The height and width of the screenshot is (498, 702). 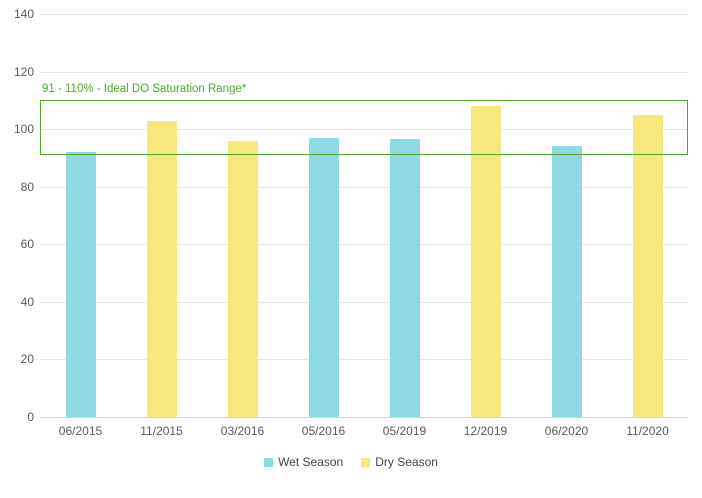 I want to click on legend: Wet Season Dry Season, so click(x=351, y=462).